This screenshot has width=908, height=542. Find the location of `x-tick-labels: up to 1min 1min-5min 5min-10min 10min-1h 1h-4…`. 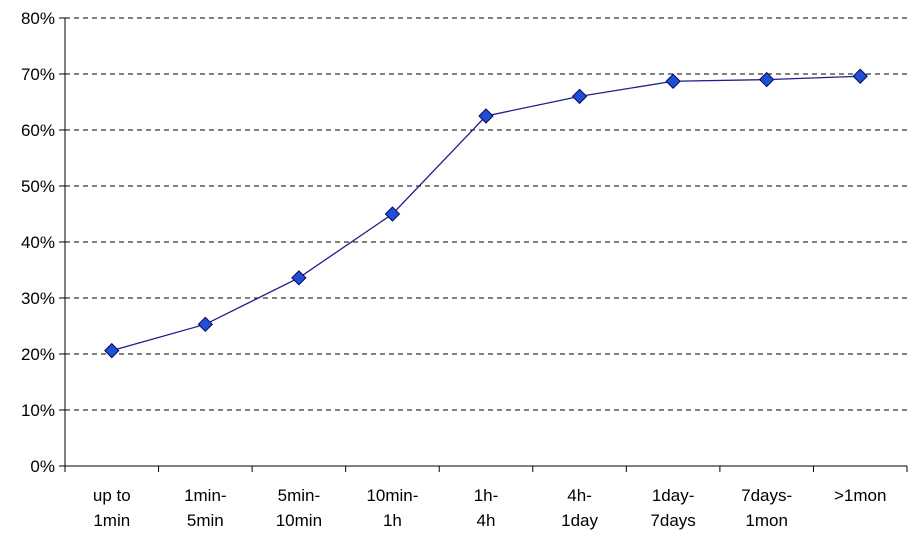

x-tick-labels: up to 1min 1min-5min 5min-10min 10min-1h 1h-4… is located at coordinates (490, 508).